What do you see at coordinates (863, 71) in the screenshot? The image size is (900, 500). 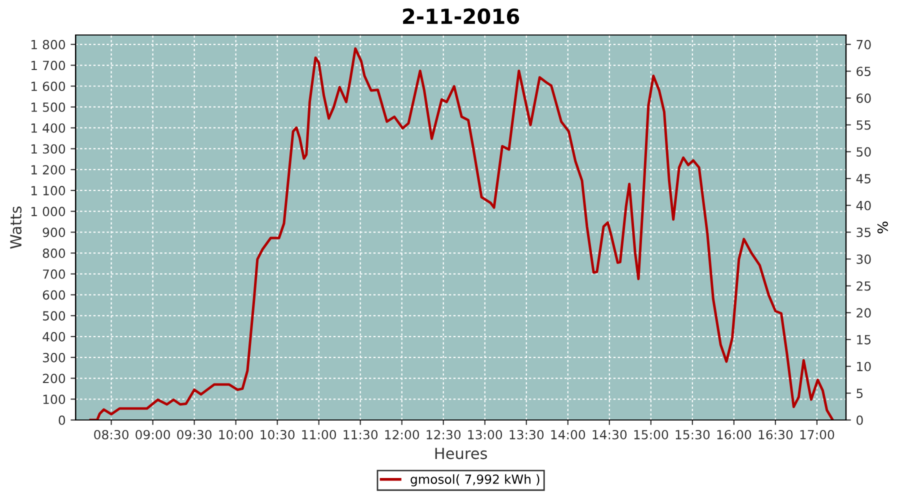 I see `y2-tick-label: 65` at bounding box center [863, 71].